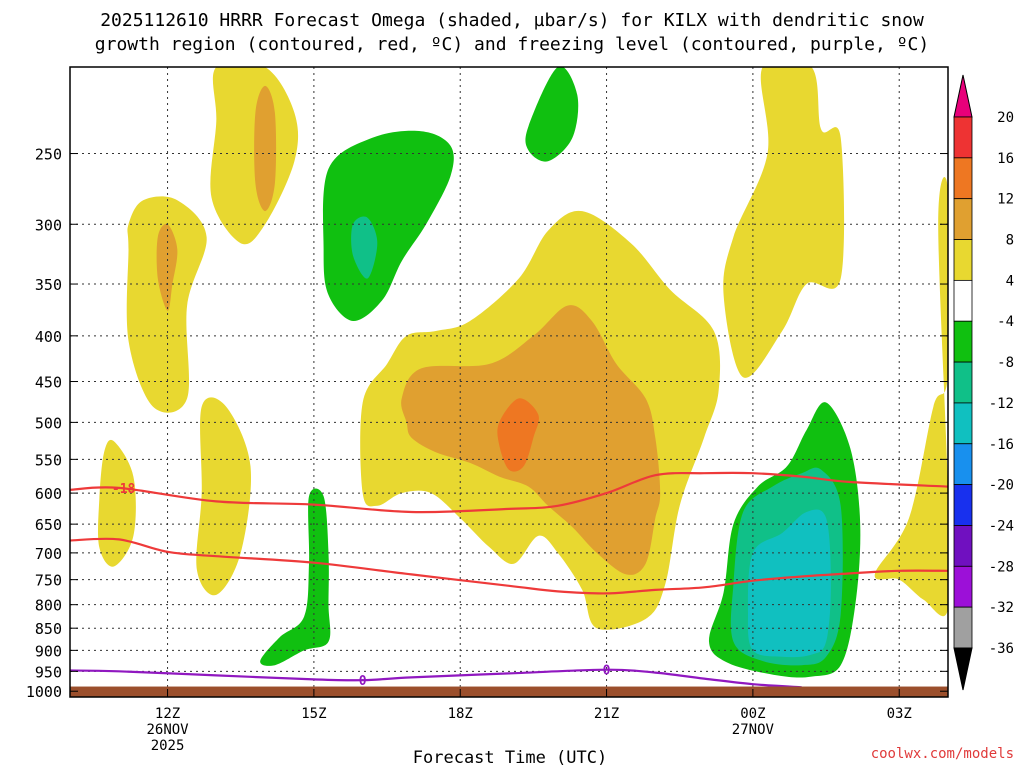 This screenshot has width=1024, height=768. I want to click on y-tick-label-700: 700, so click(48, 554).